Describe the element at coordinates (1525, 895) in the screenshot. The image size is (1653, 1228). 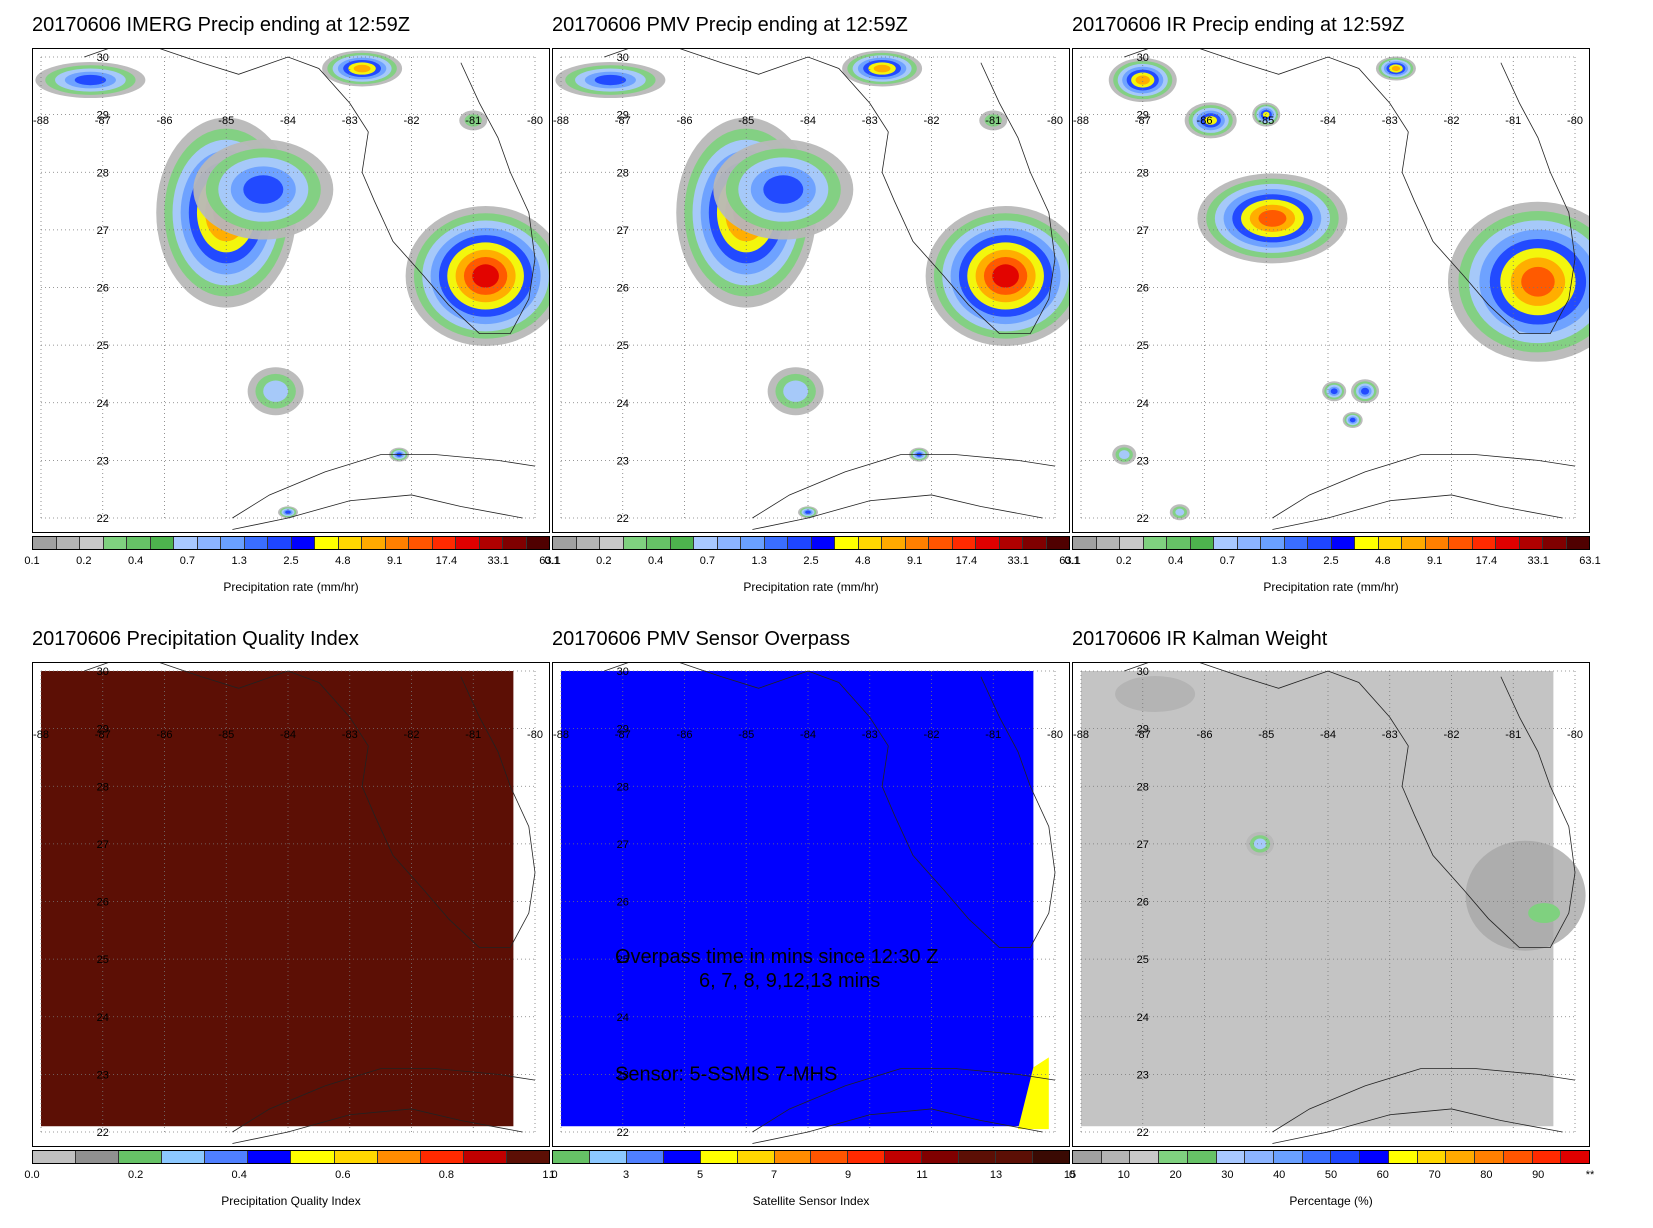
I see `weight-shade-southeast` at that location.